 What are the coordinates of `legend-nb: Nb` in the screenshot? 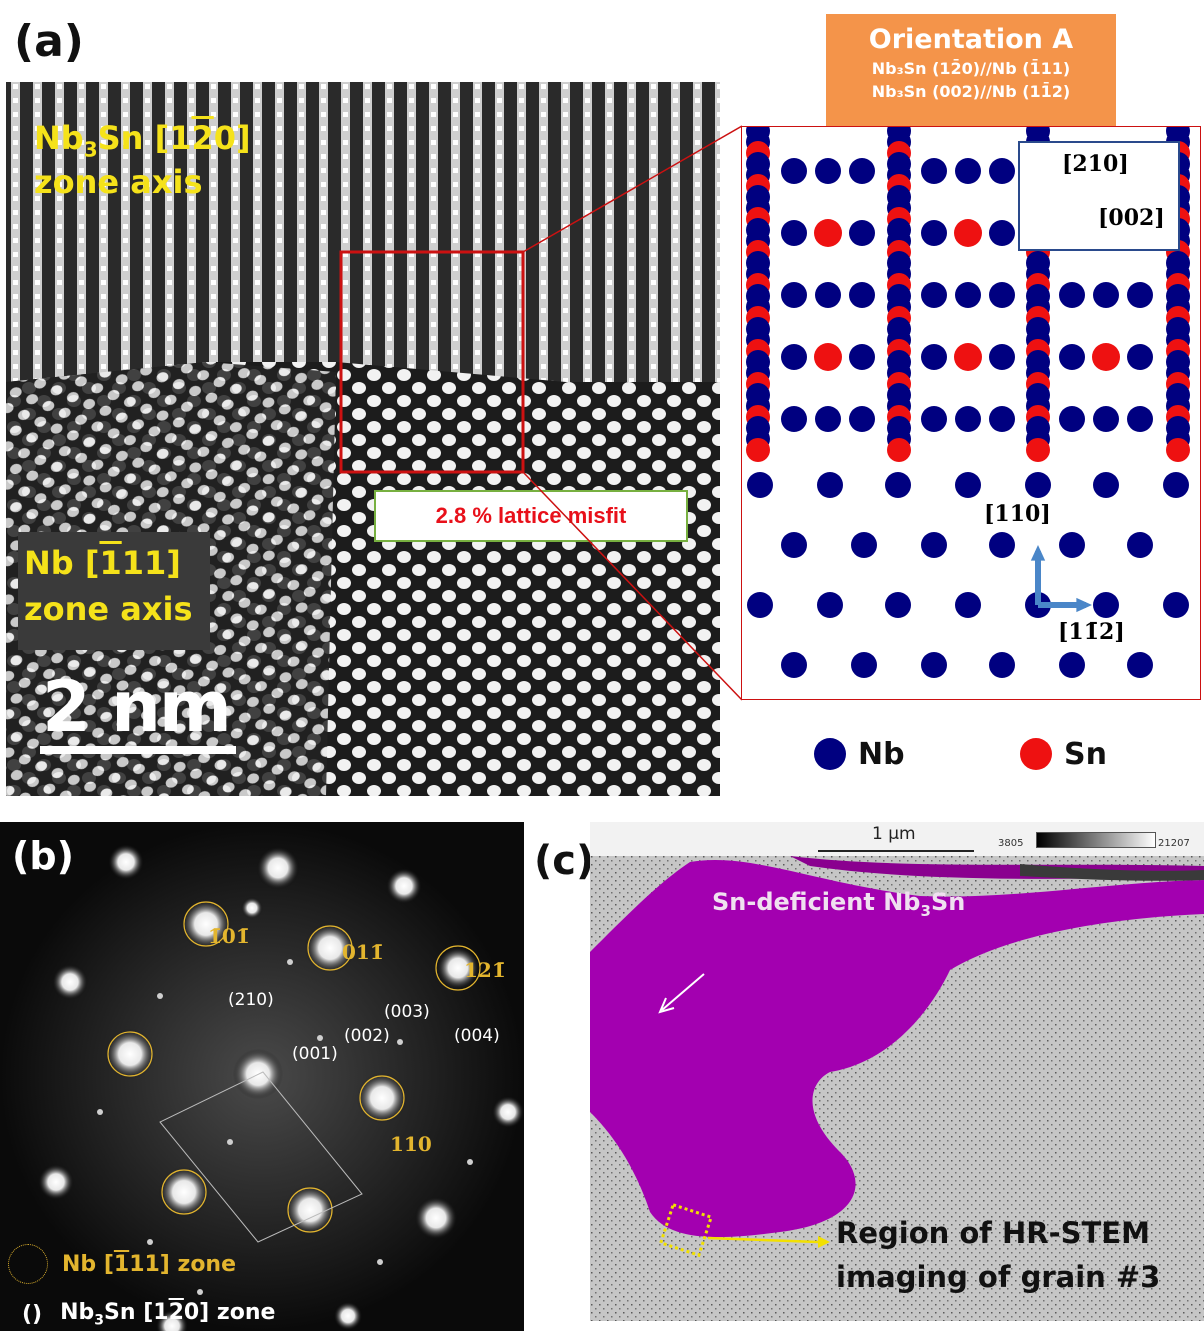 It's located at (859, 754).